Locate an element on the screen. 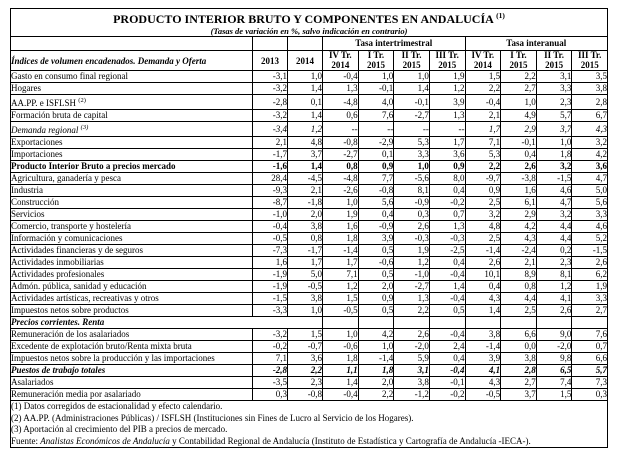 Image resolution: width=618 pixels, height=453 pixels. row-label: Admón. pública, sanidad y educación is located at coordinates (131, 286).